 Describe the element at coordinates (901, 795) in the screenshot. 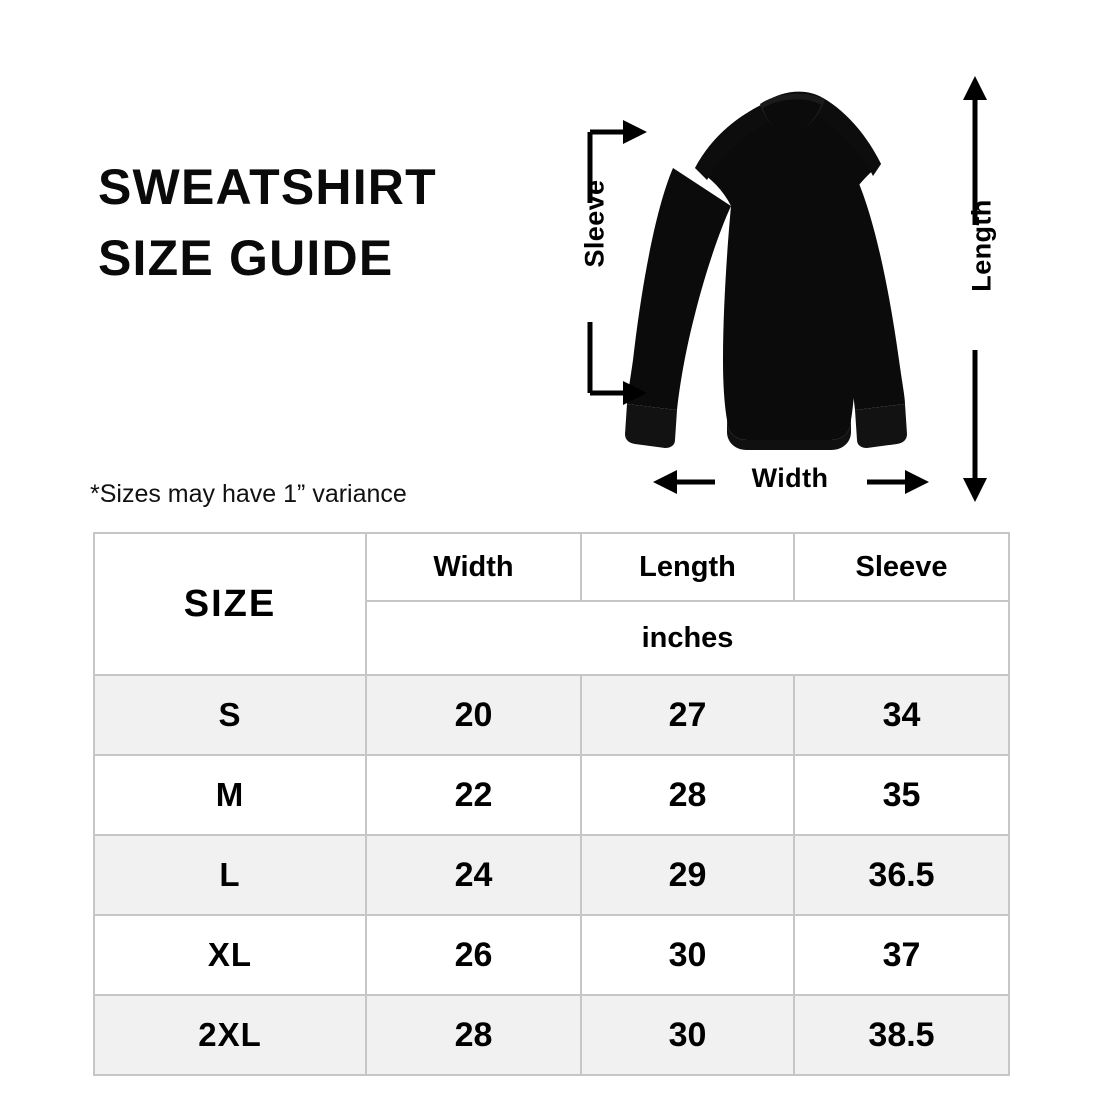

I see `row-sleeve: 35` at that location.